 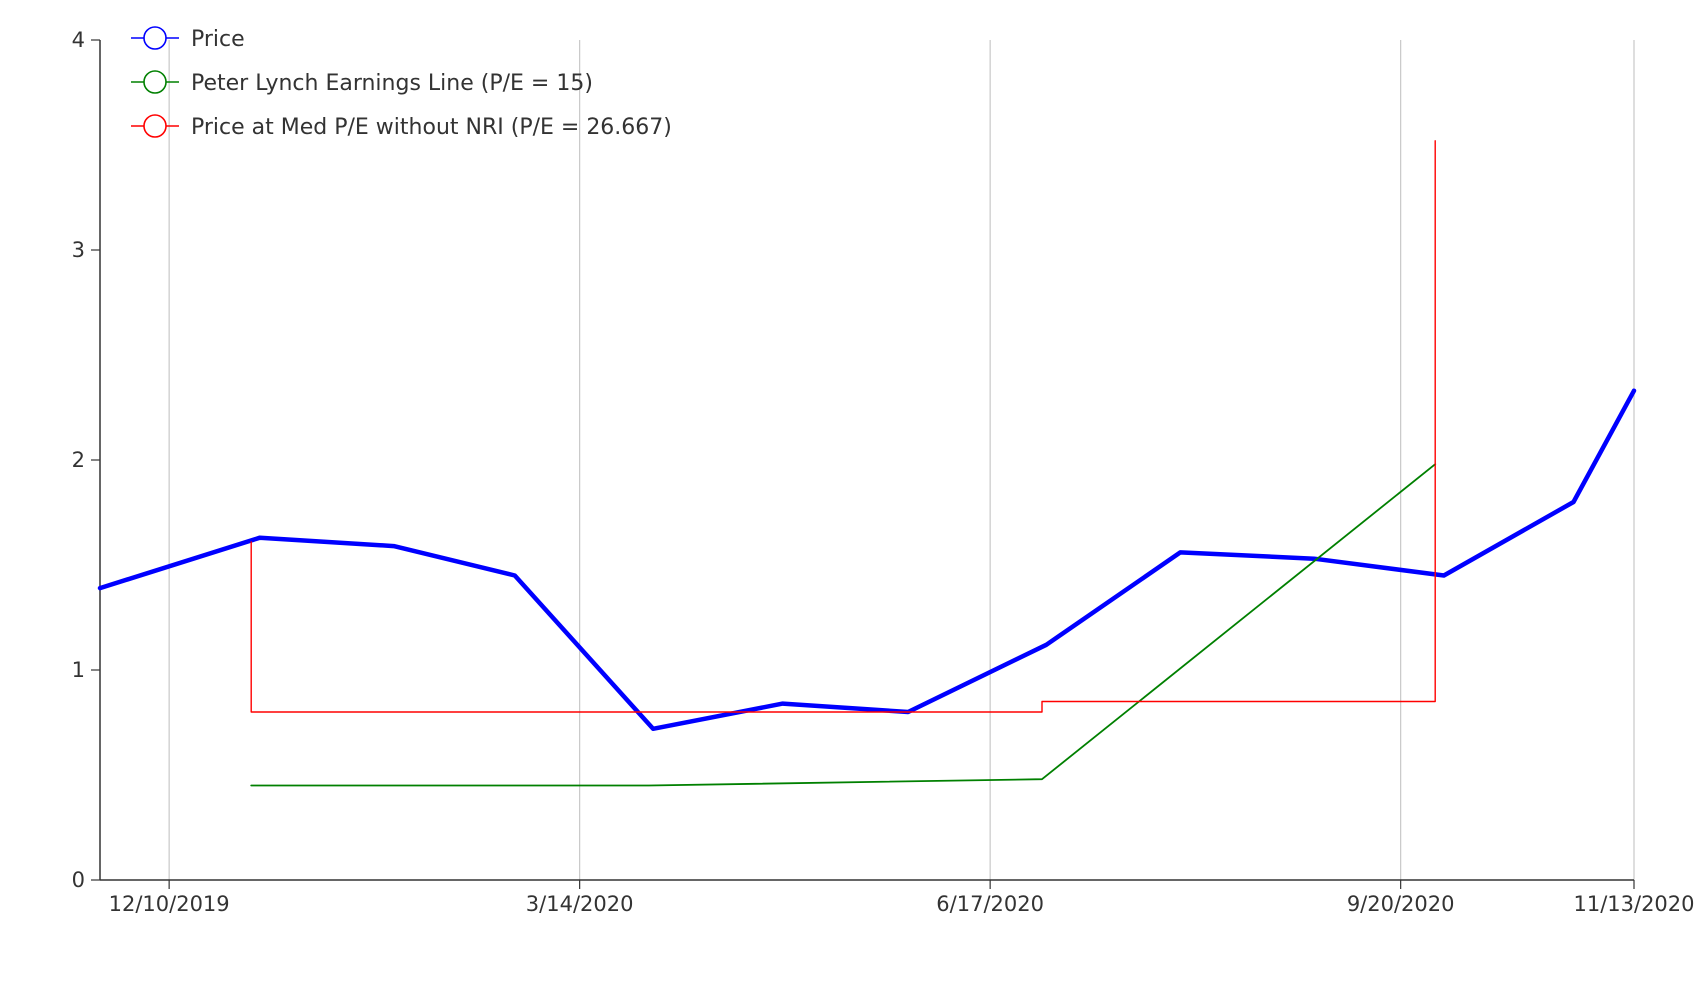 What do you see at coordinates (78, 880) in the screenshot?
I see `y-tick-label: 0` at bounding box center [78, 880].